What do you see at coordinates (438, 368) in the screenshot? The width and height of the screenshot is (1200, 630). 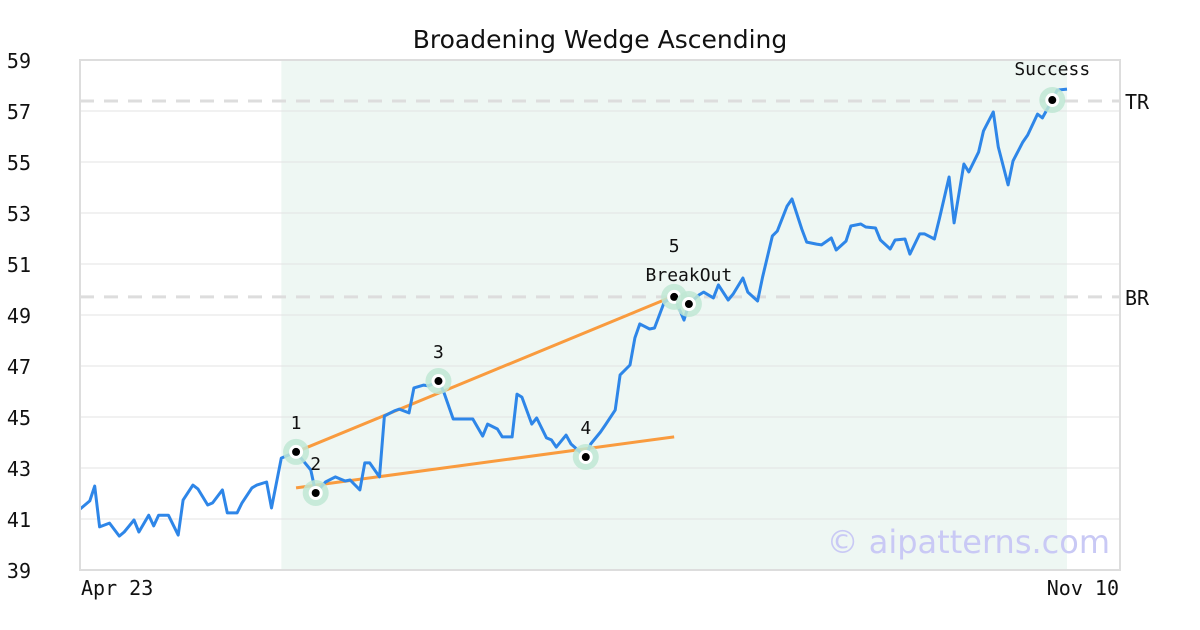 I see `pattern-point-3: 3` at bounding box center [438, 368].